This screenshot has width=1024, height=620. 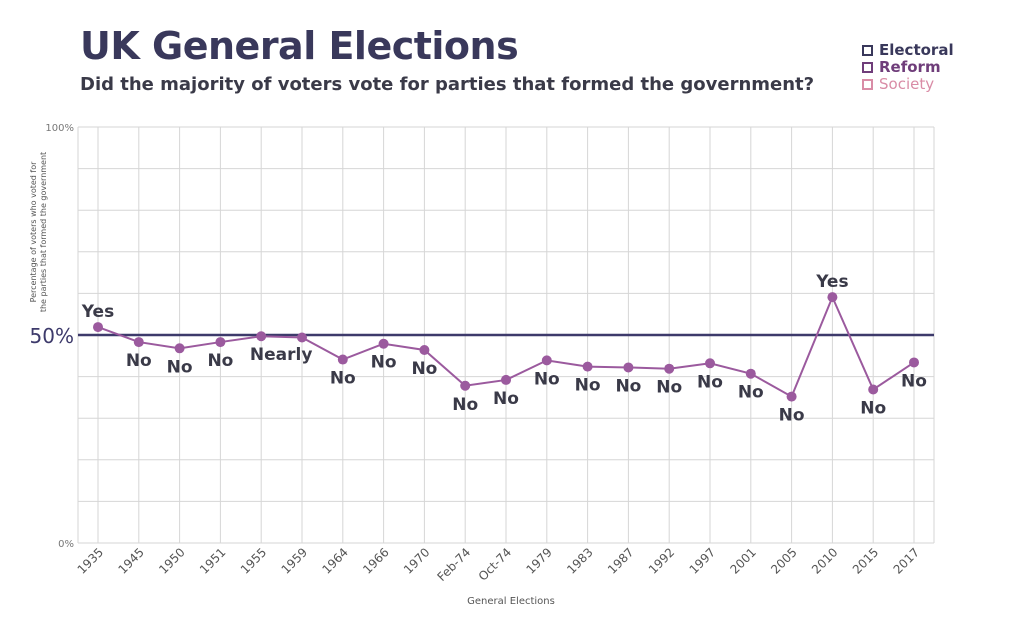 What do you see at coordinates (661, 560) in the screenshot?
I see `x-tick-label: 1992` at bounding box center [661, 560].